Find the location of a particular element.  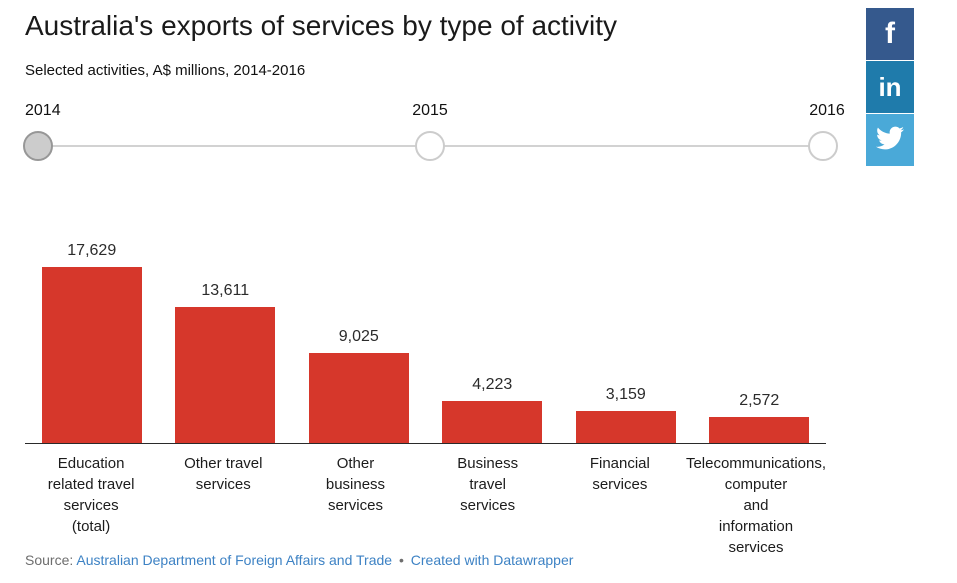

bar-value-label: 4,223 is located at coordinates (492, 384).